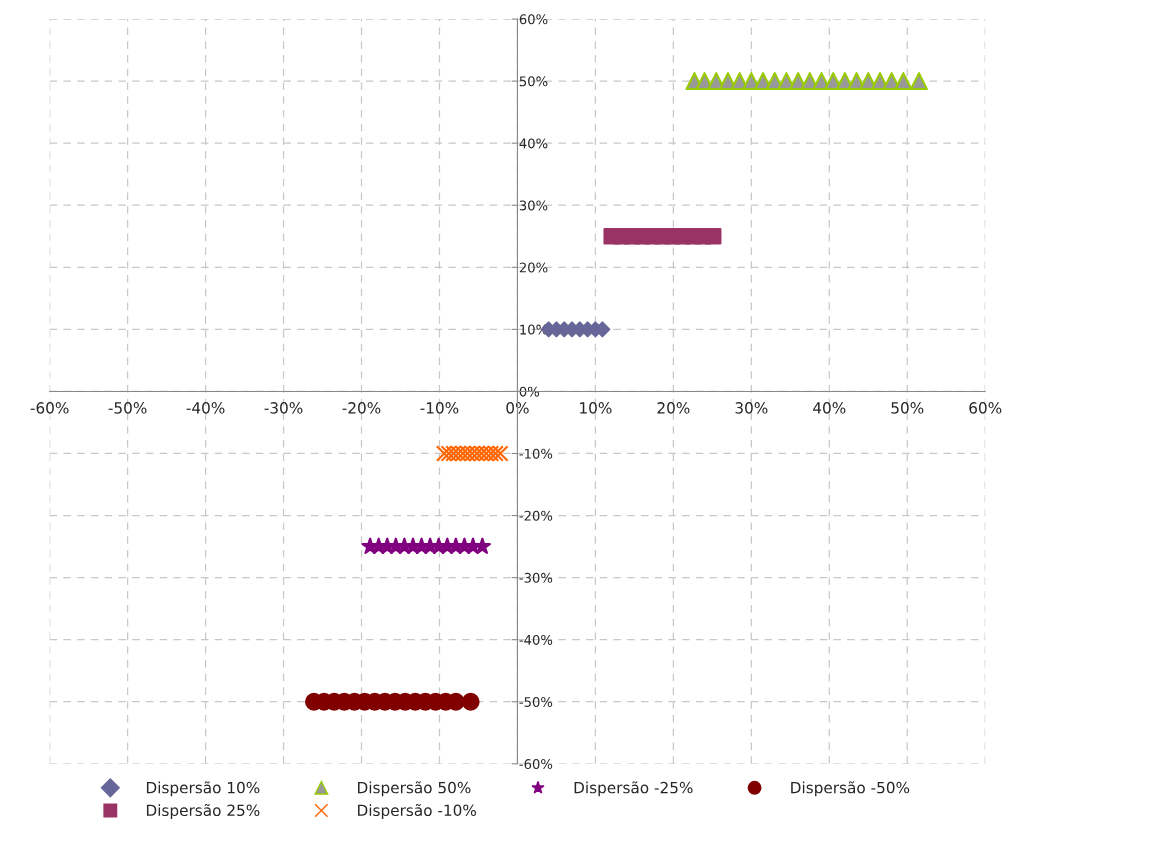 This screenshot has width=1155, height=866. I want to click on y-tick-label: -40%, so click(536, 639).